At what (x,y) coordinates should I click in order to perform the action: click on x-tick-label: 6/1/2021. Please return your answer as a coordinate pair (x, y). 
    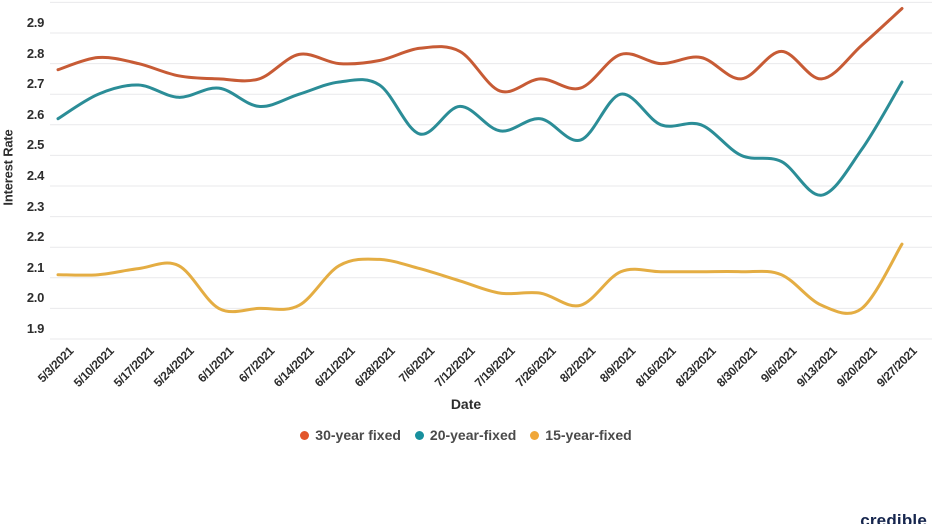
    Looking at the image, I should click on (216, 365).